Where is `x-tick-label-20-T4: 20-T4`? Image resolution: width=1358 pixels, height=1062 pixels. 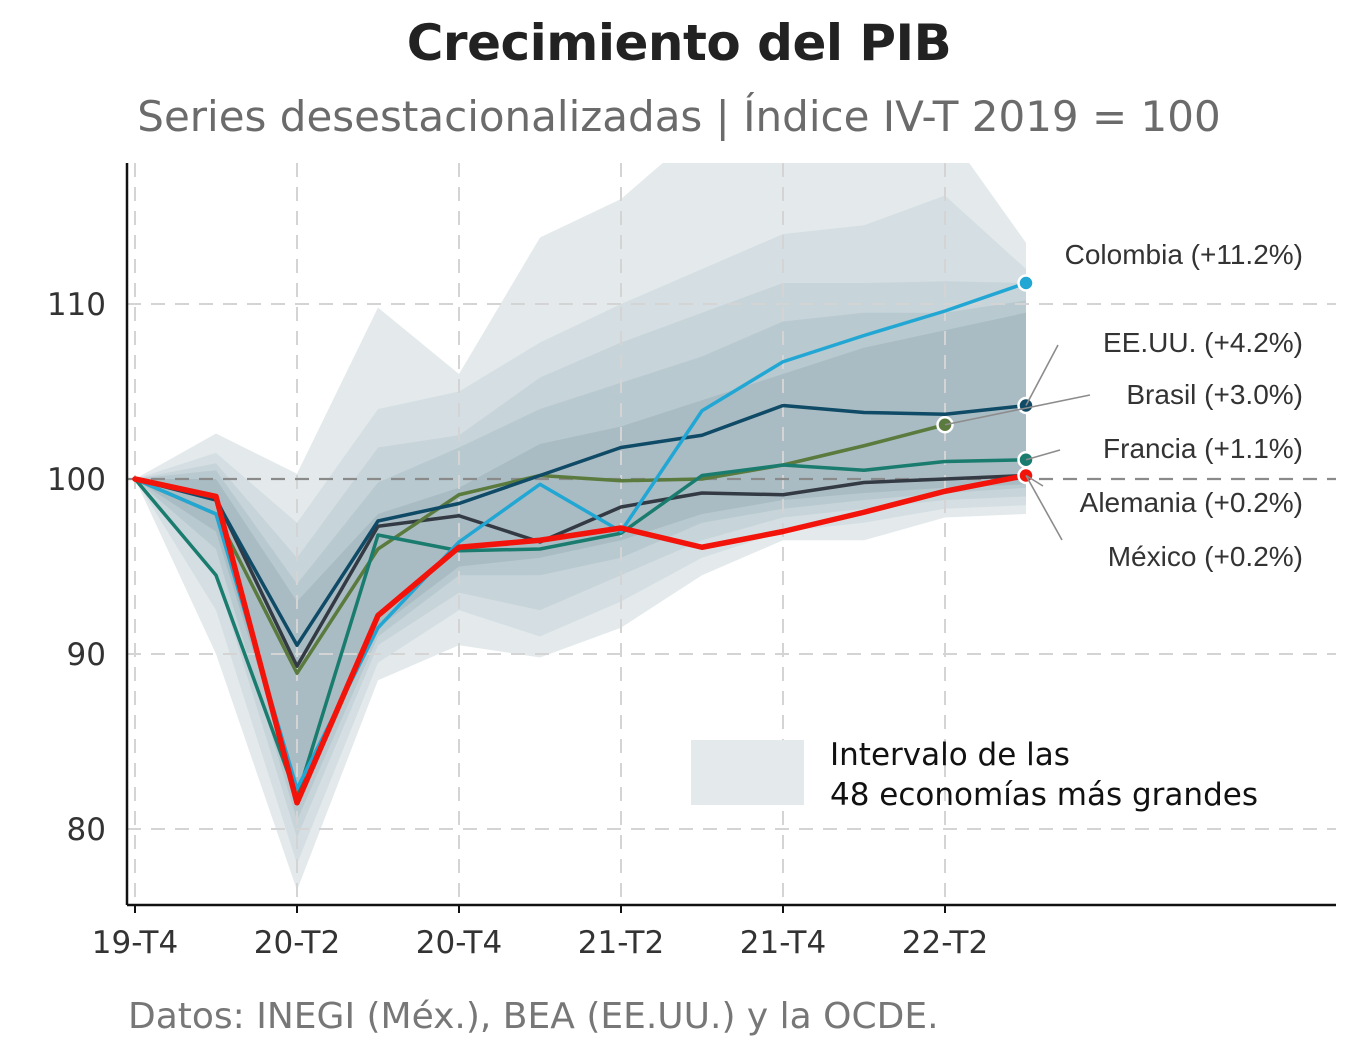
x-tick-label-20-T4: 20-T4 is located at coordinates (459, 943).